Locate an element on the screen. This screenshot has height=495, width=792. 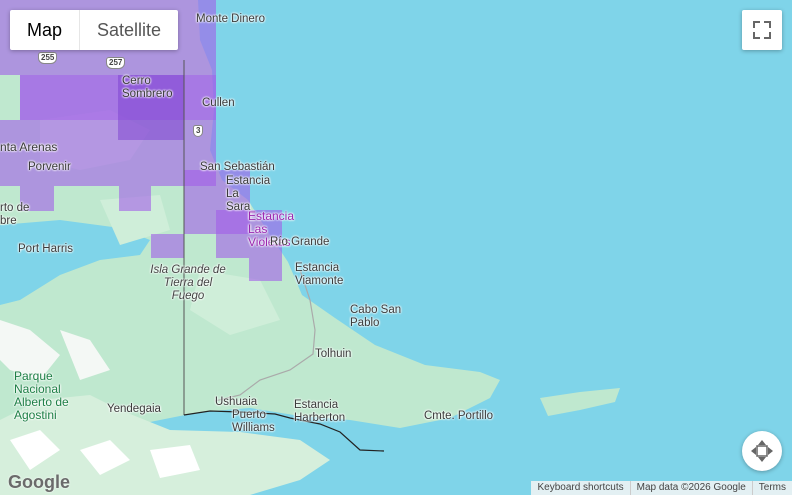
place-label: Estancia Viamonte is located at coordinates (319, 274).